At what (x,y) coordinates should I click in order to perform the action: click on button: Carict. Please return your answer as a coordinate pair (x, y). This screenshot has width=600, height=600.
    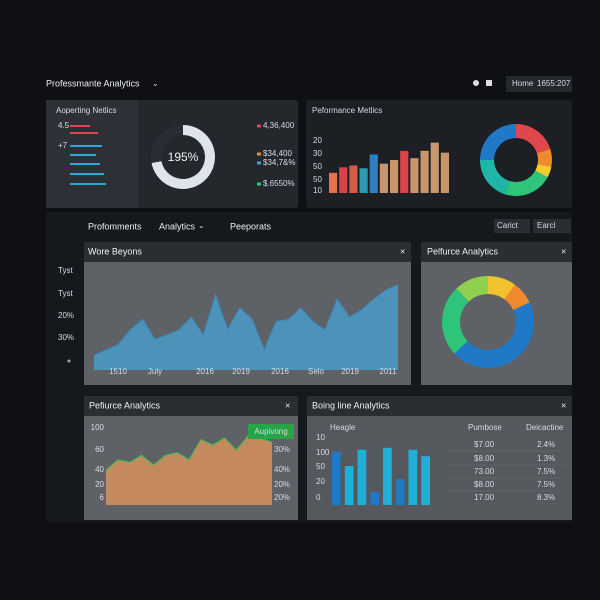
    Looking at the image, I should click on (508, 225).